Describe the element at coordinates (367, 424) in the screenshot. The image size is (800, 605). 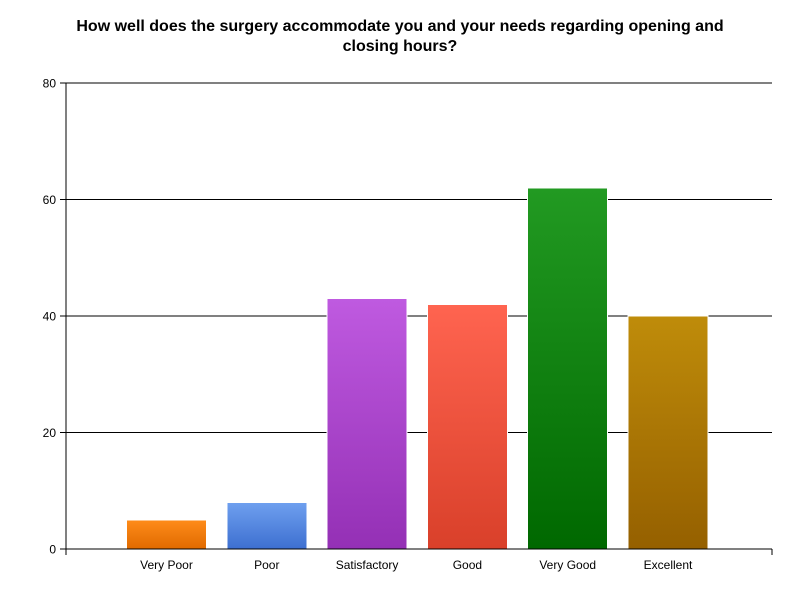
I see `bar-satisfactory` at that location.